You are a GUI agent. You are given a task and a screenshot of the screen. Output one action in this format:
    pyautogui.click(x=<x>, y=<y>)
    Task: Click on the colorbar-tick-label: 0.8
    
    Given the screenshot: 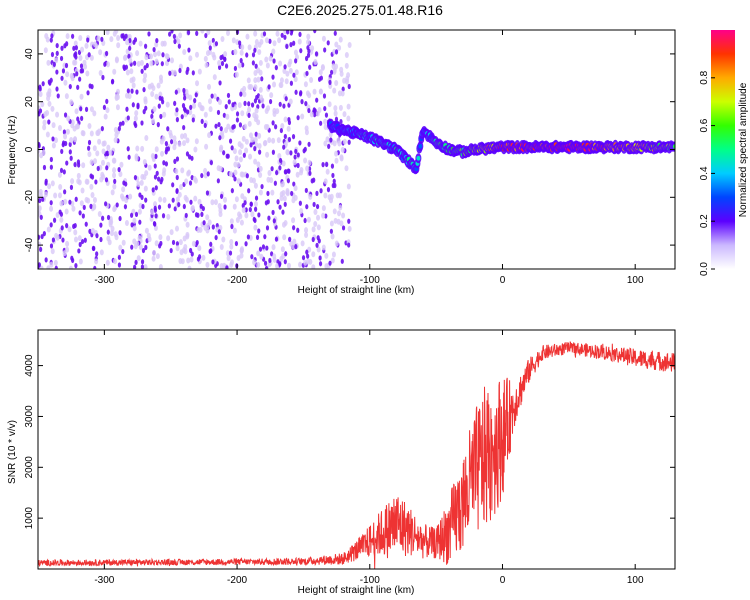 What is the action you would take?
    pyautogui.click(x=704, y=77)
    